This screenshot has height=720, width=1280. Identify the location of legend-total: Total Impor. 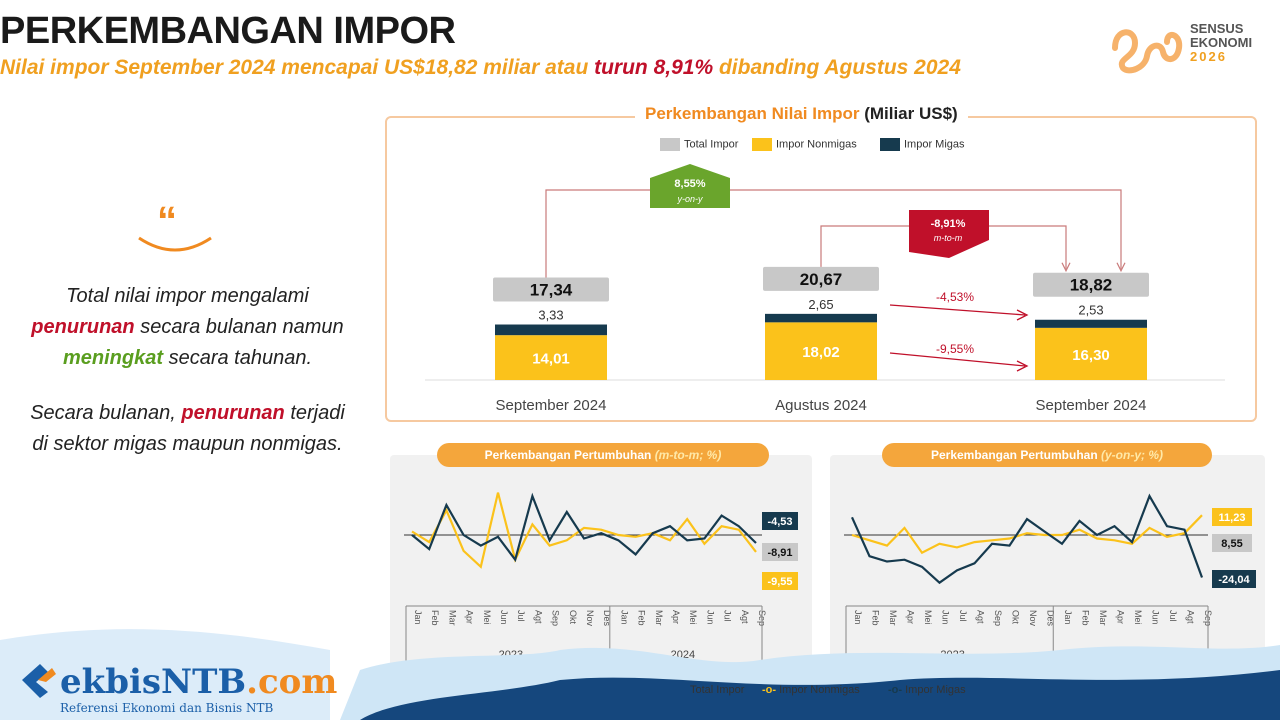
(699, 144).